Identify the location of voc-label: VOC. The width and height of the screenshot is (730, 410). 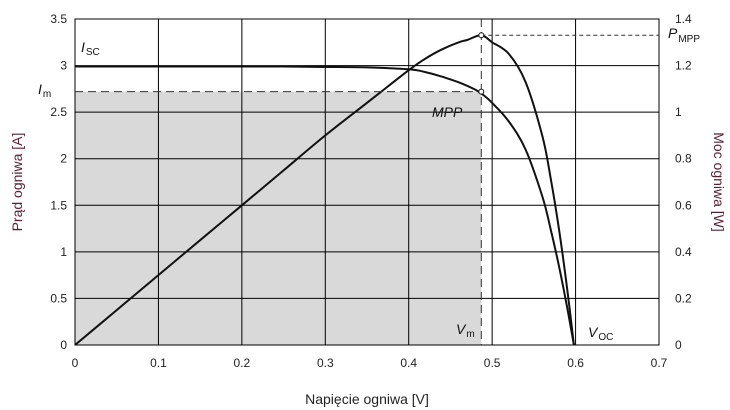
(600, 333).